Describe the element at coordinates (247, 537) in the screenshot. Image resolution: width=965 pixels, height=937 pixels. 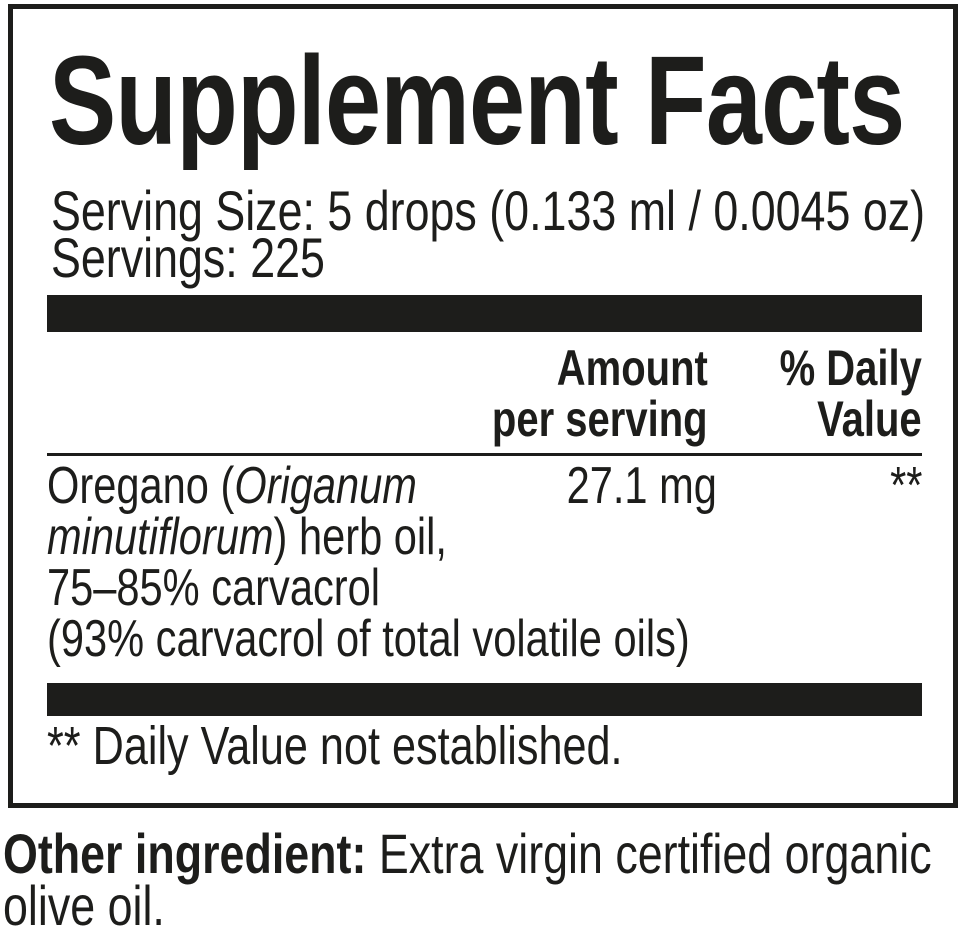
I see `ingredient-name-line2: minutiflorum) herb oil,` at that location.